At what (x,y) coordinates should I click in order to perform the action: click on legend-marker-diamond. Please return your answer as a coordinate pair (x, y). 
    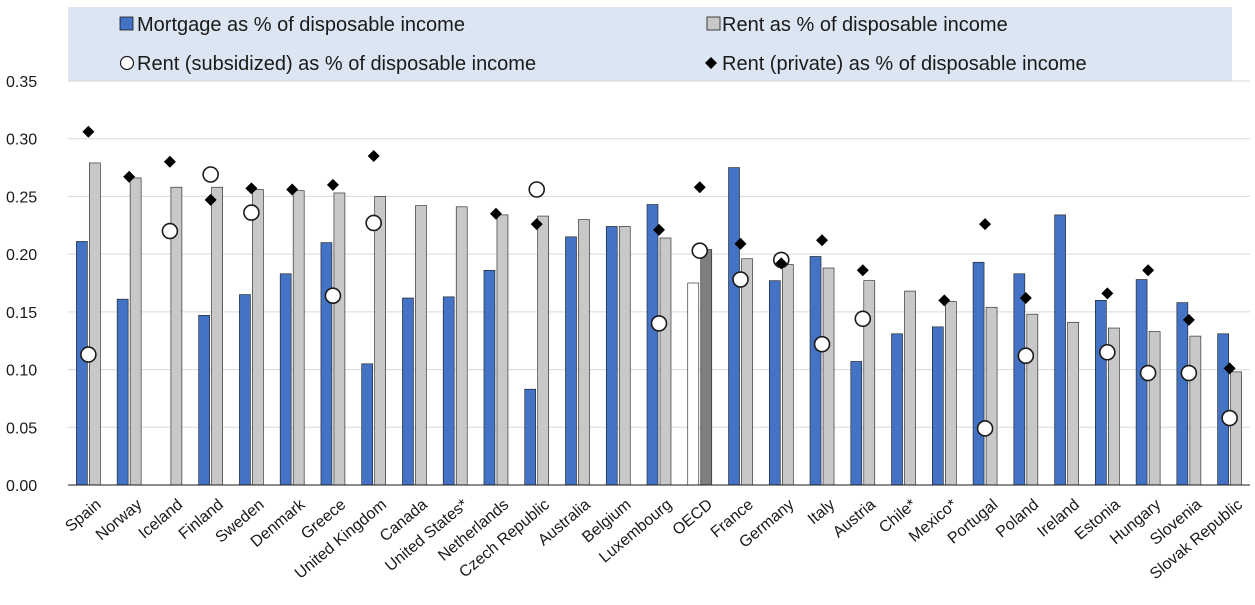
    Looking at the image, I should click on (711, 63).